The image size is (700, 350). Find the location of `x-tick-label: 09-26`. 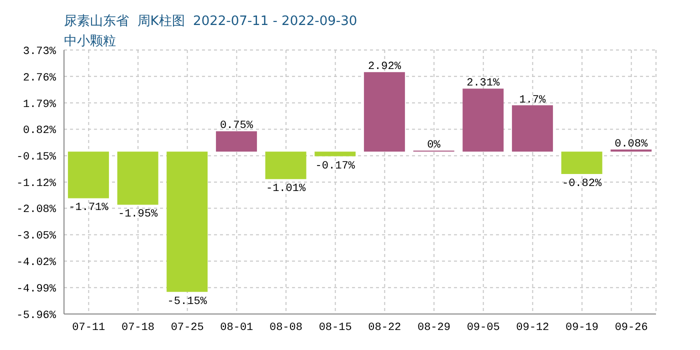

x-tick-label: 09-26 is located at coordinates (631, 328).